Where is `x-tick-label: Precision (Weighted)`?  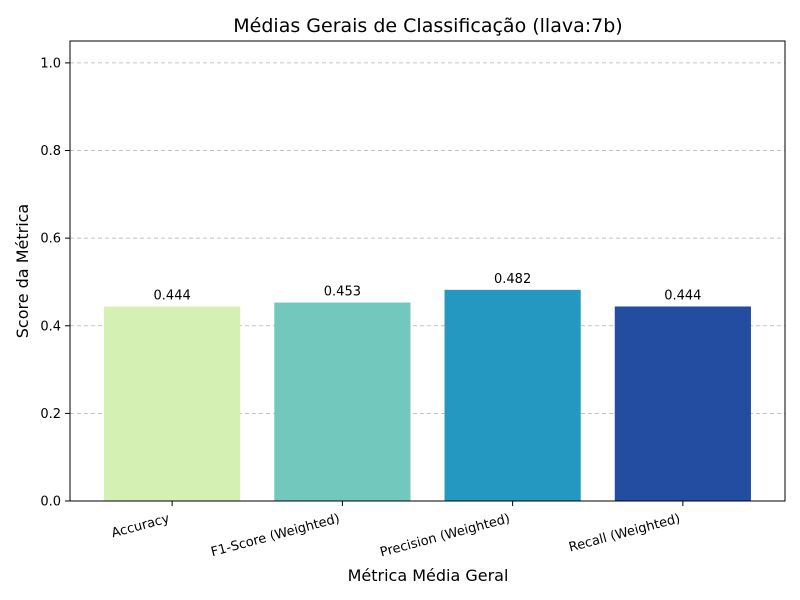
x-tick-label: Precision (Weighted) is located at coordinates (445, 535).